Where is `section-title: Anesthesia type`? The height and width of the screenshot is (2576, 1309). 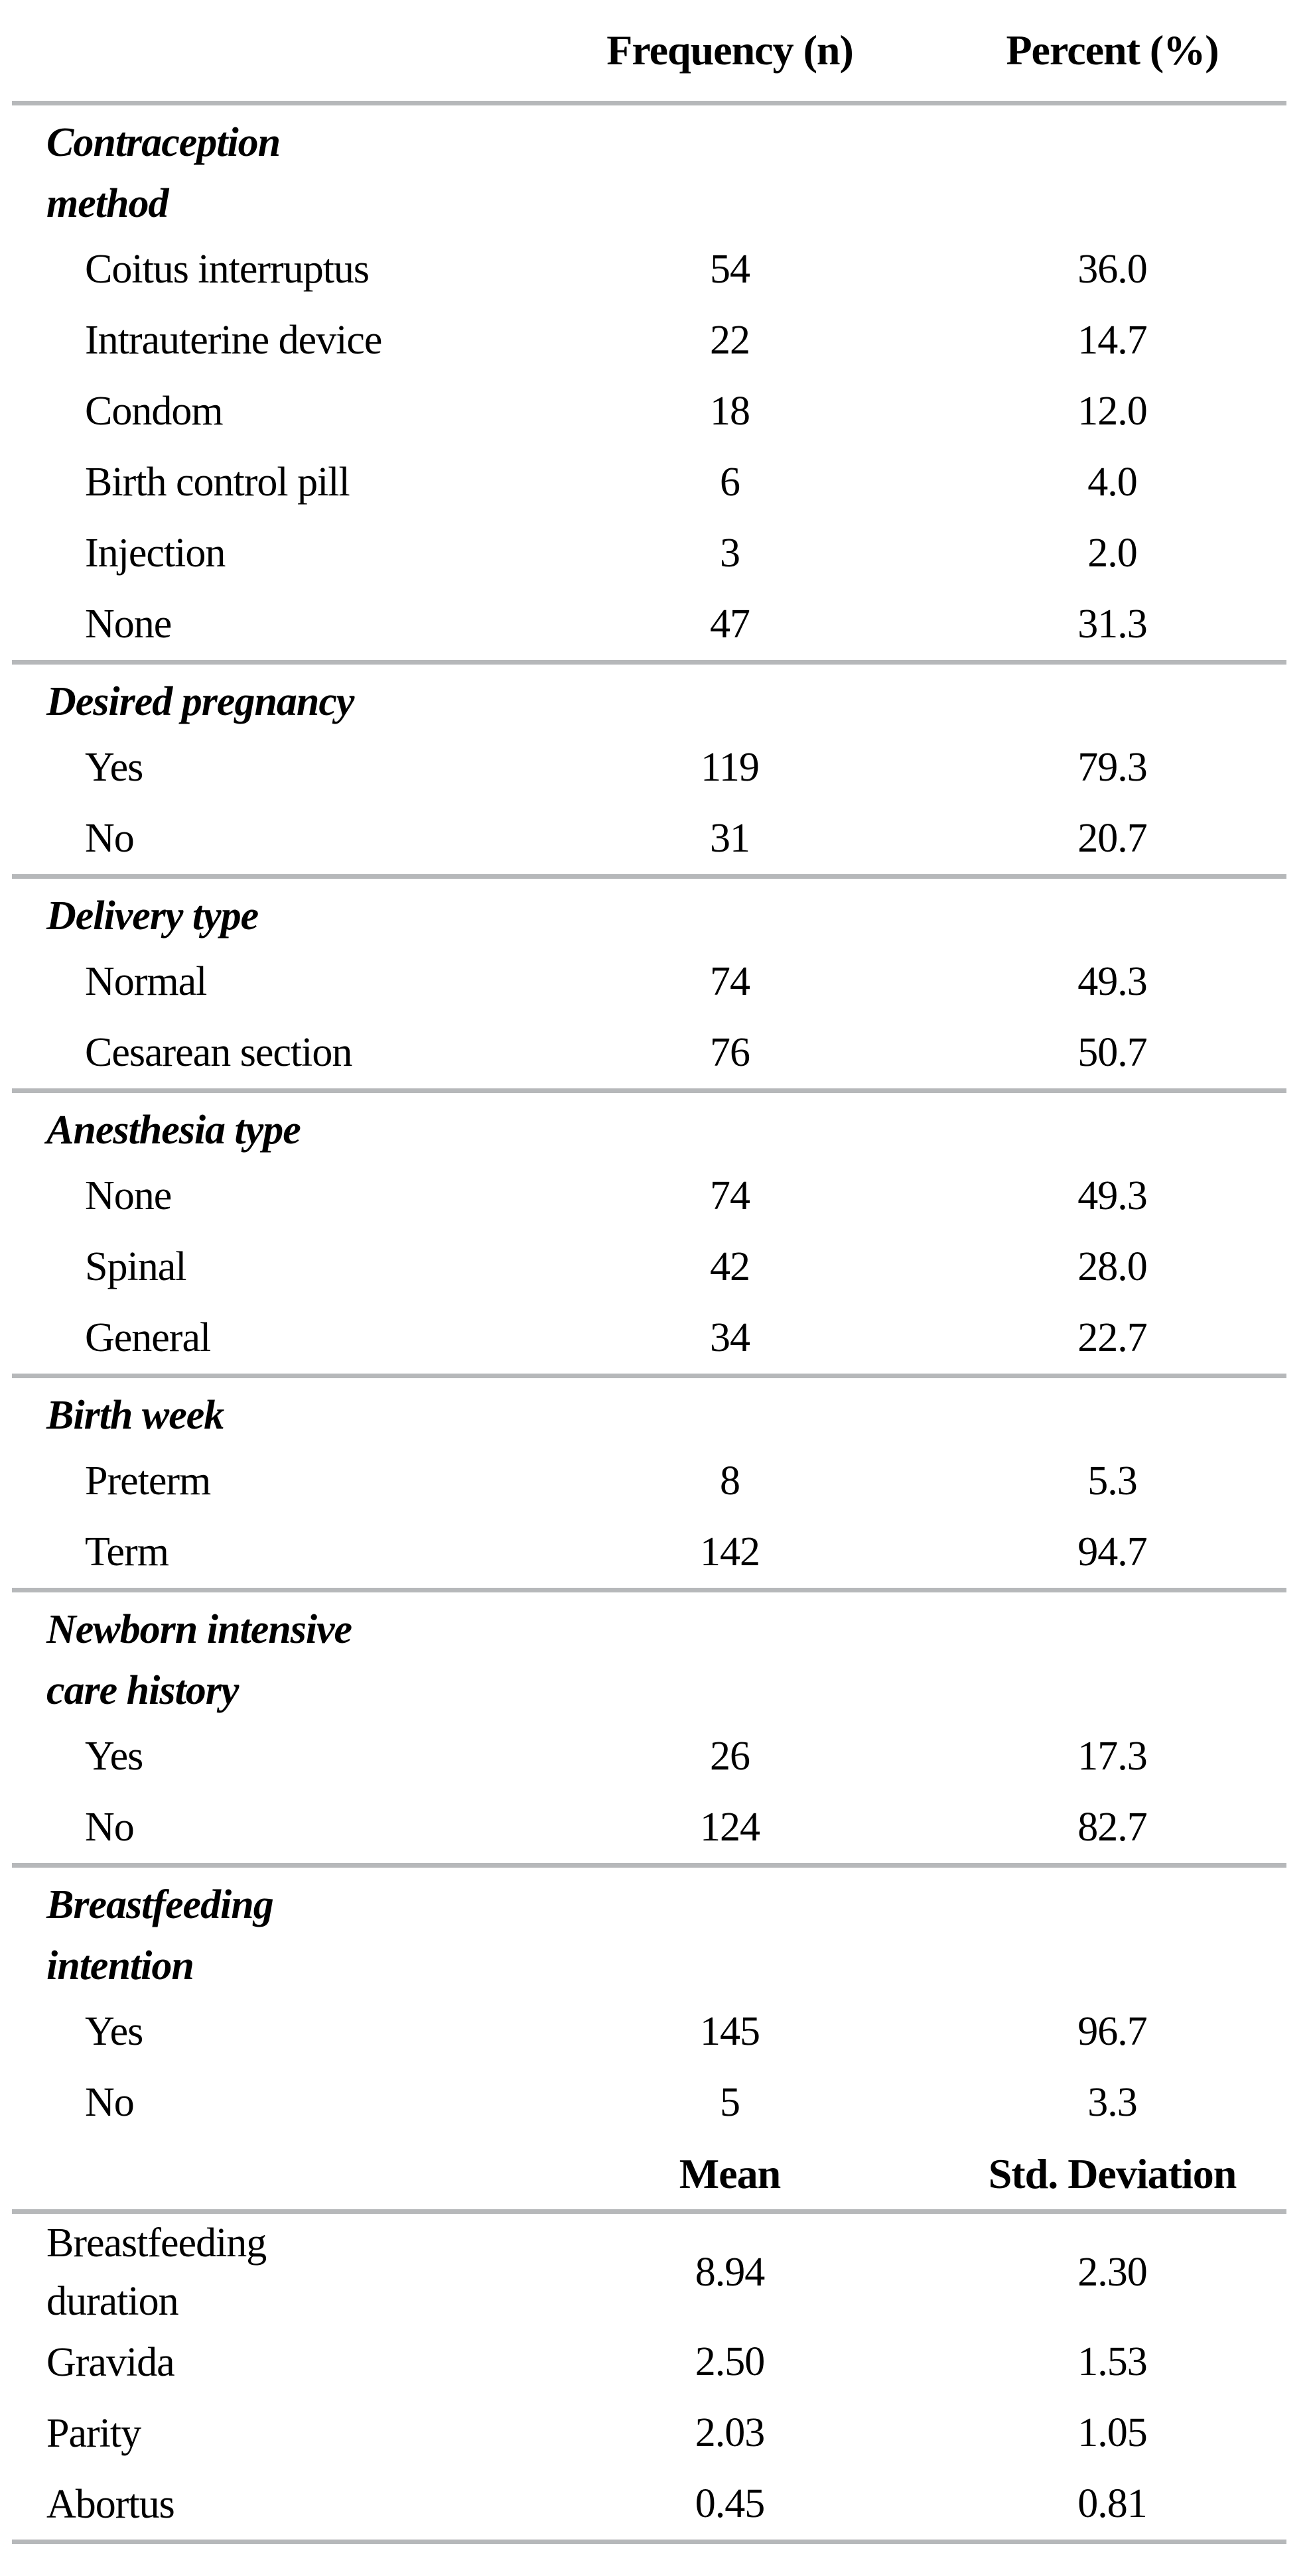
section-title: Anesthesia type is located at coordinates (173, 1130).